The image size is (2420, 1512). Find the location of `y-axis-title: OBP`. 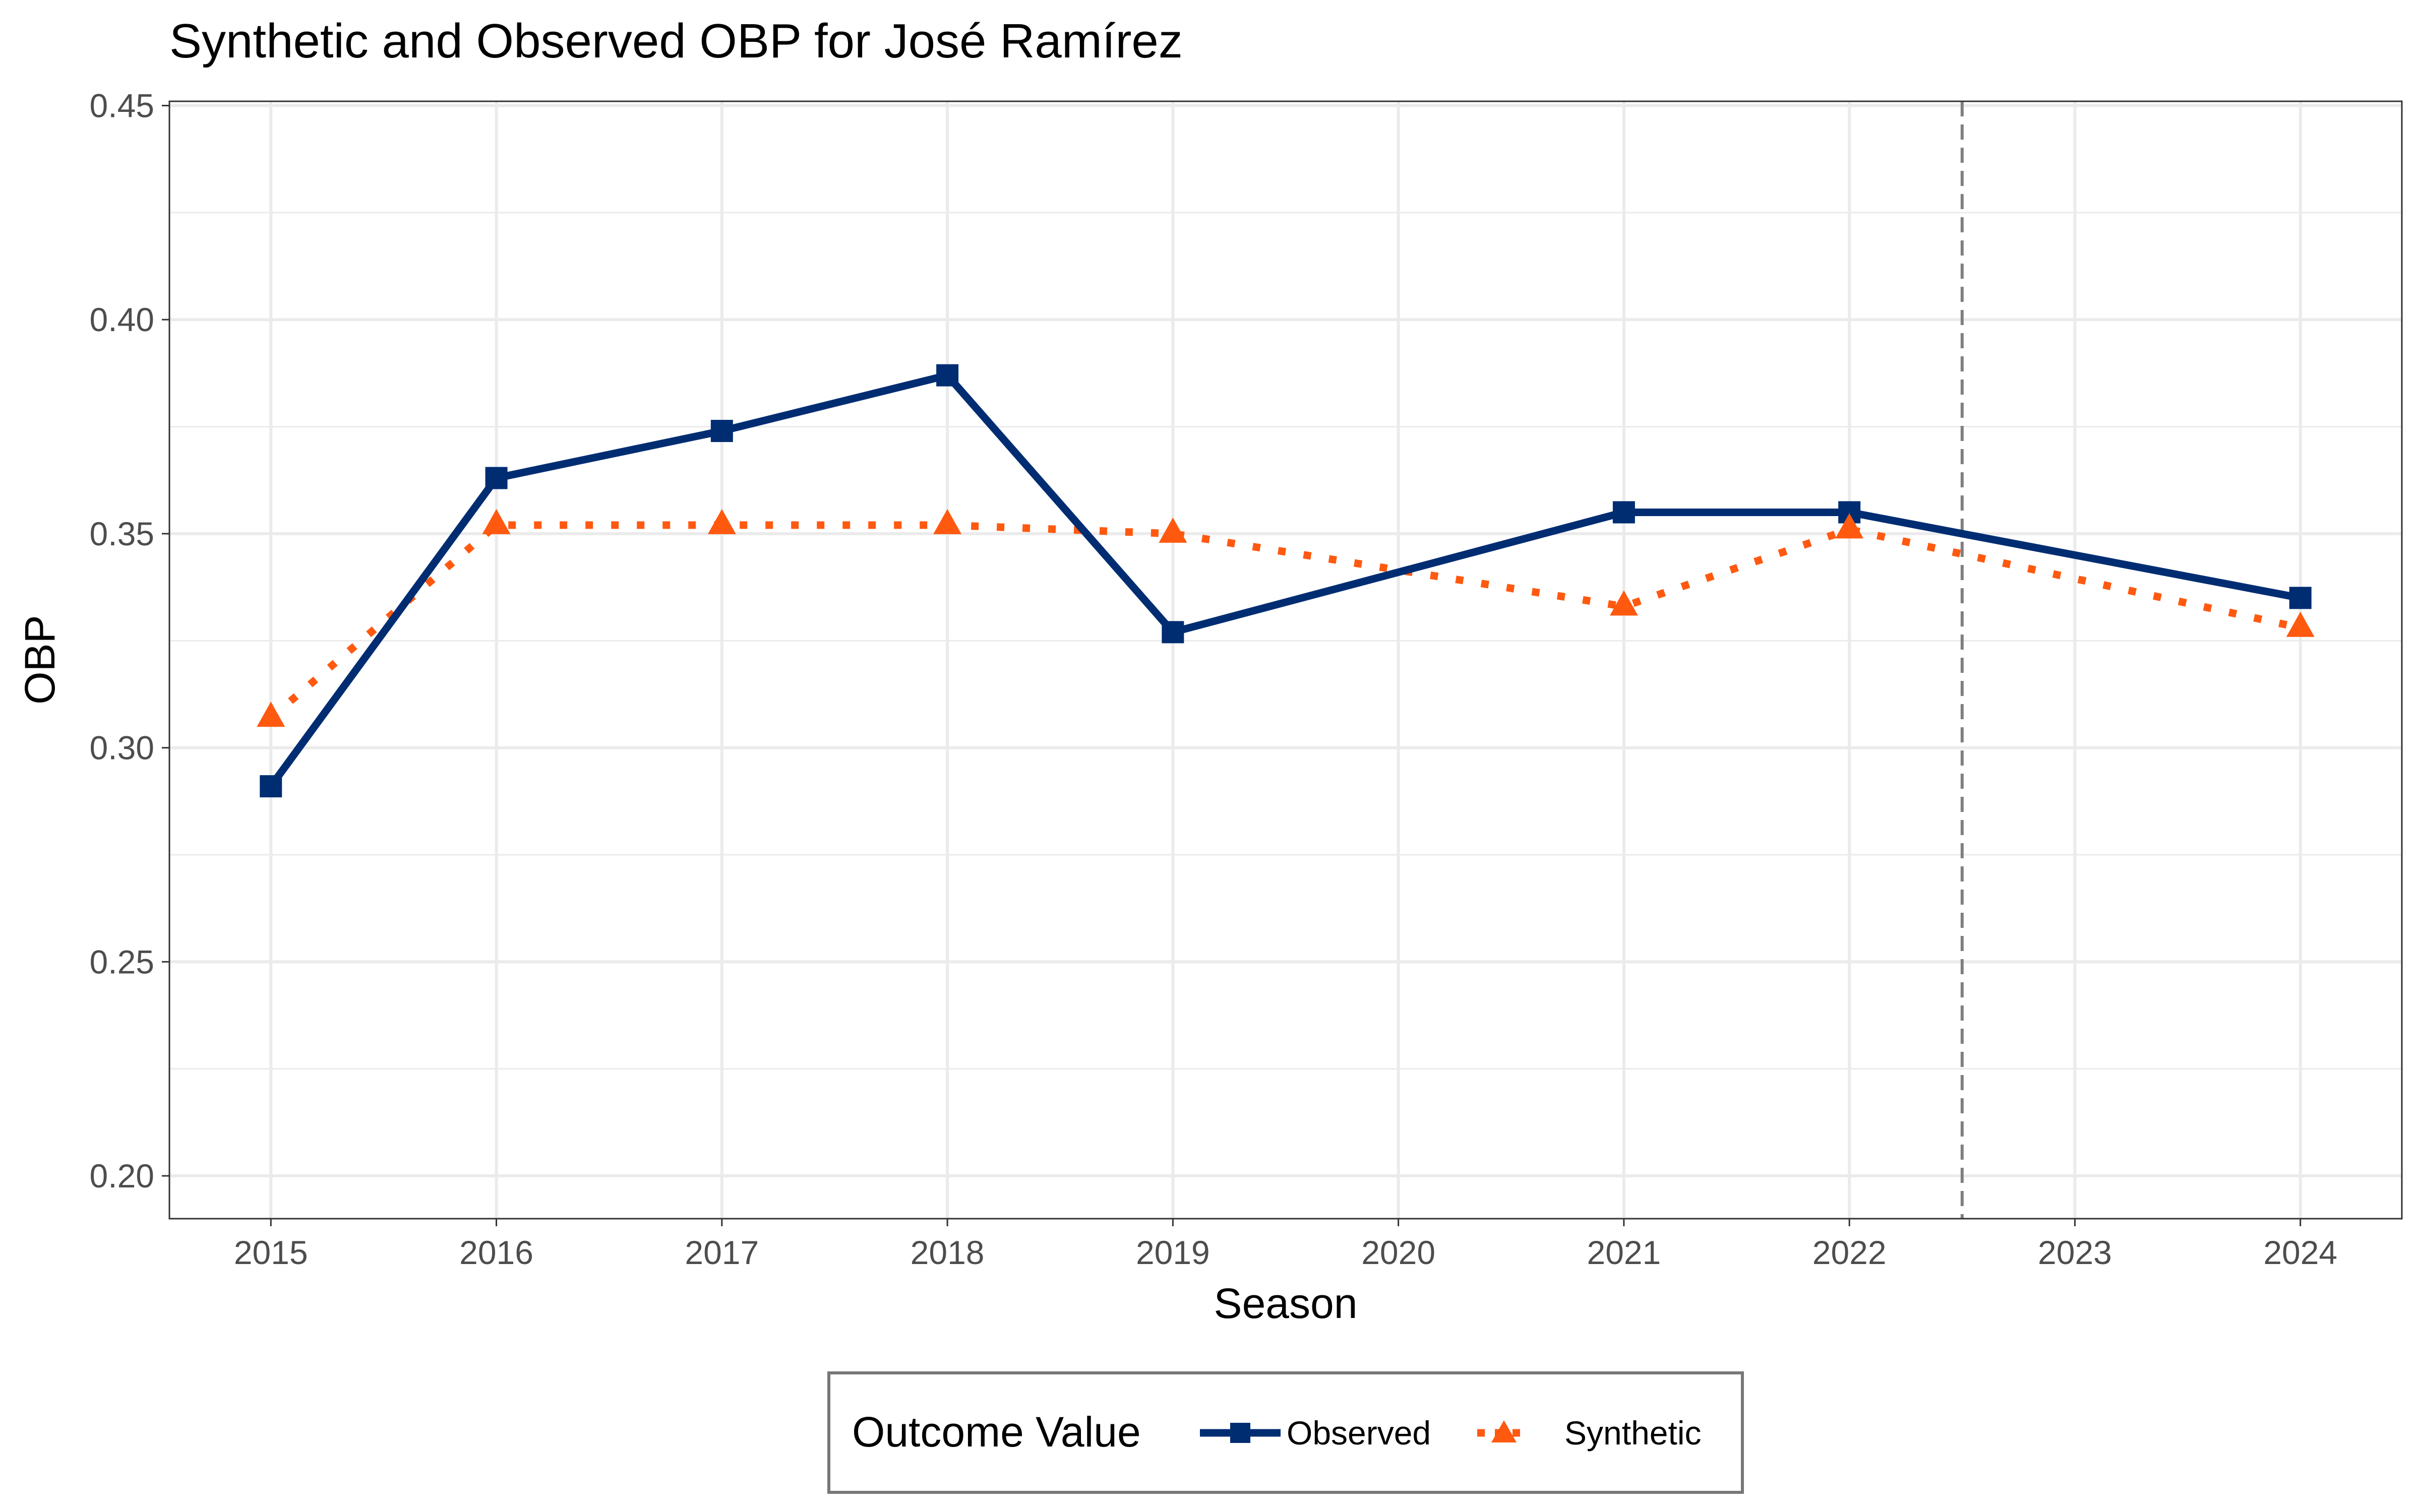

y-axis-title: OBP is located at coordinates (40, 659).